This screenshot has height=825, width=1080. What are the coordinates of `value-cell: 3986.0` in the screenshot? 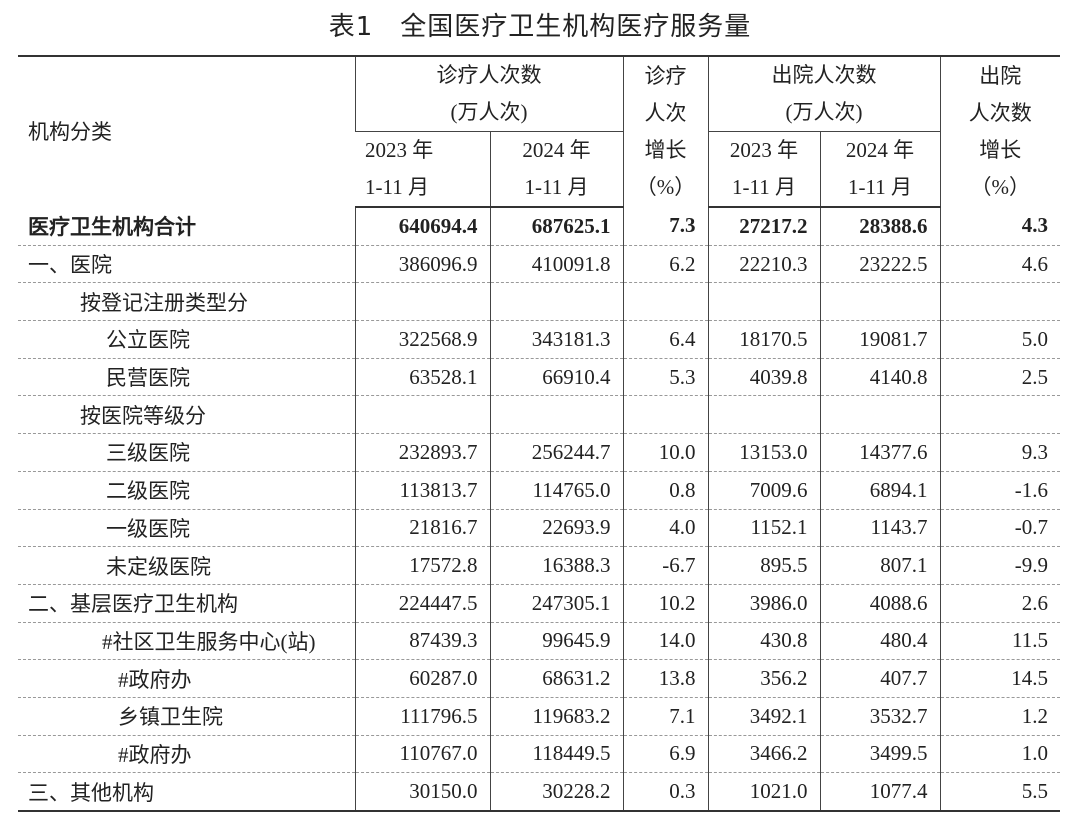 It's located at (763, 603).